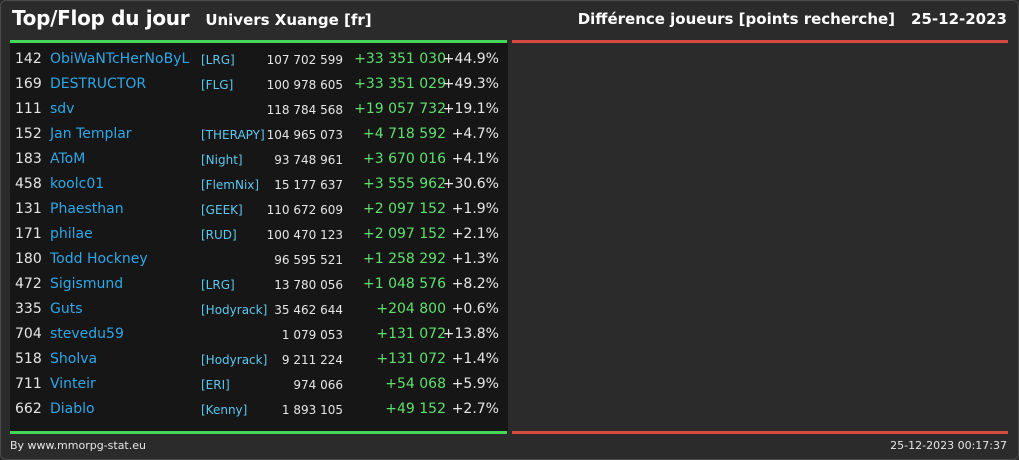 Image resolution: width=1019 pixels, height=460 pixels. What do you see at coordinates (736, 19) in the screenshot?
I see `metric-label: Différence joueurs [points recherche]` at bounding box center [736, 19].